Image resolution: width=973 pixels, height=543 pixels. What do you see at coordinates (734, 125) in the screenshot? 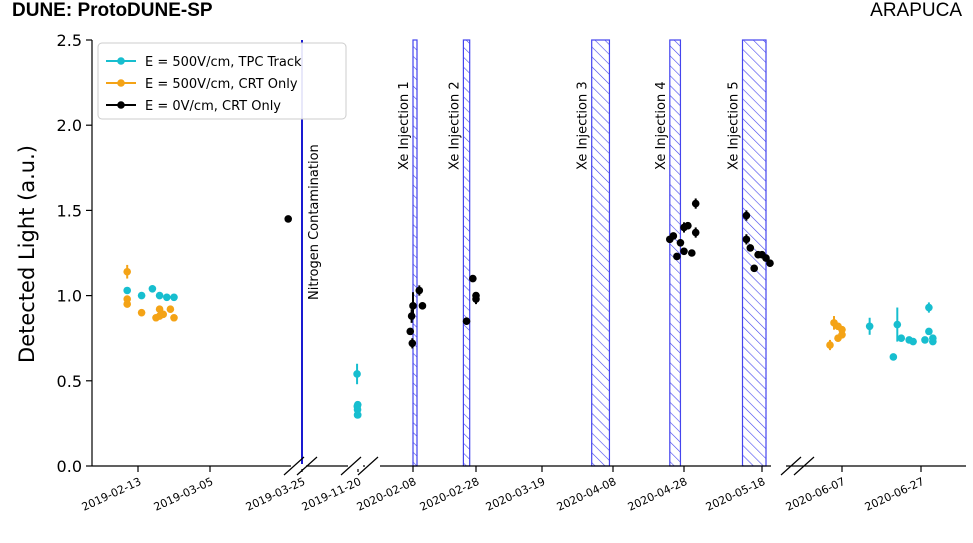
I see `event-label: Xe Injection 5` at bounding box center [734, 125].